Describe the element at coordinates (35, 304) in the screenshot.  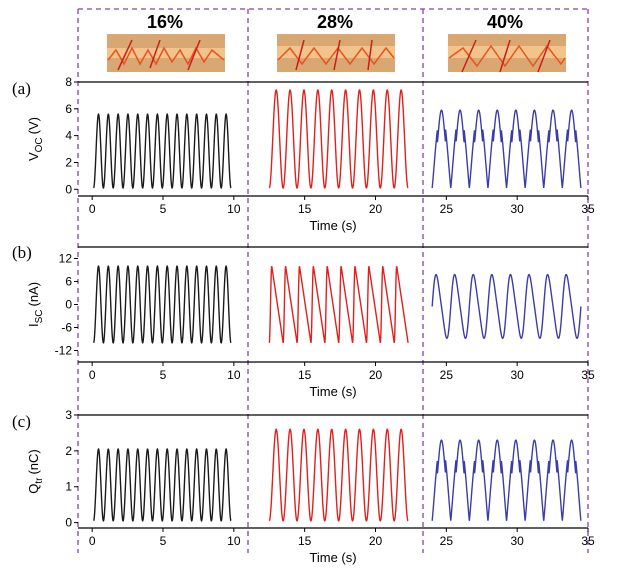
I see `y-axis-label: ISC(nA)` at that location.